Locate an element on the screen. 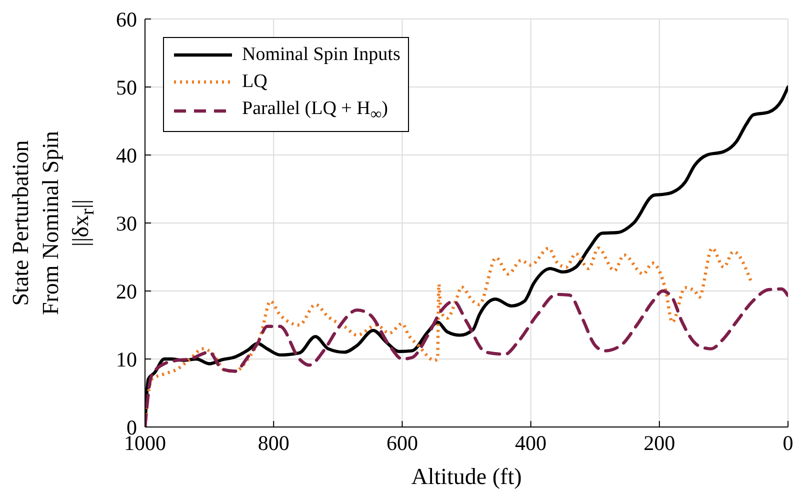 This screenshot has width=798, height=502. y-tick-label: 50 is located at coordinates (126, 87).